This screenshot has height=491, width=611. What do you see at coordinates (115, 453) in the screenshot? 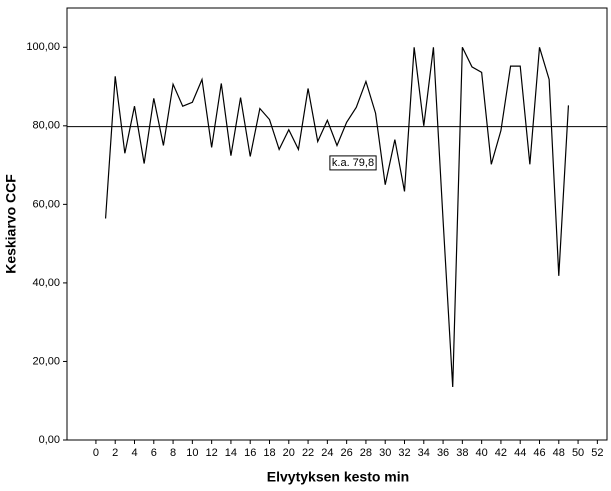
I see `x-tick-label: 2` at bounding box center [115, 453].